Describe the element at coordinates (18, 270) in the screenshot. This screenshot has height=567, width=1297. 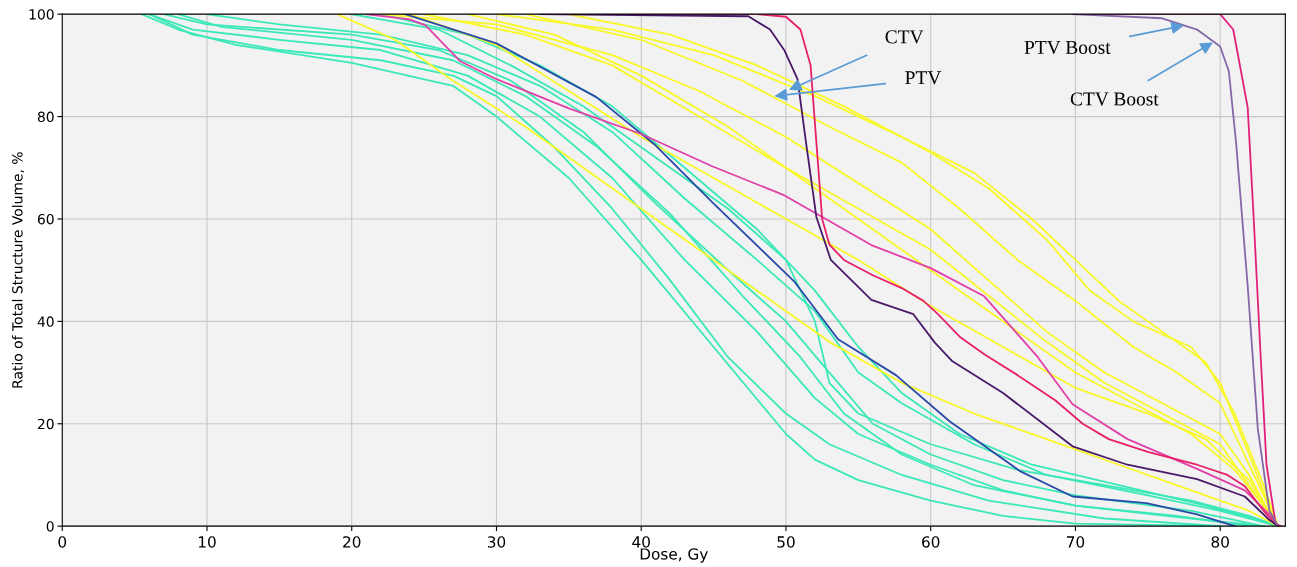
I see `y-axis-title: Ratio of Total Structure Volume, %` at that location.